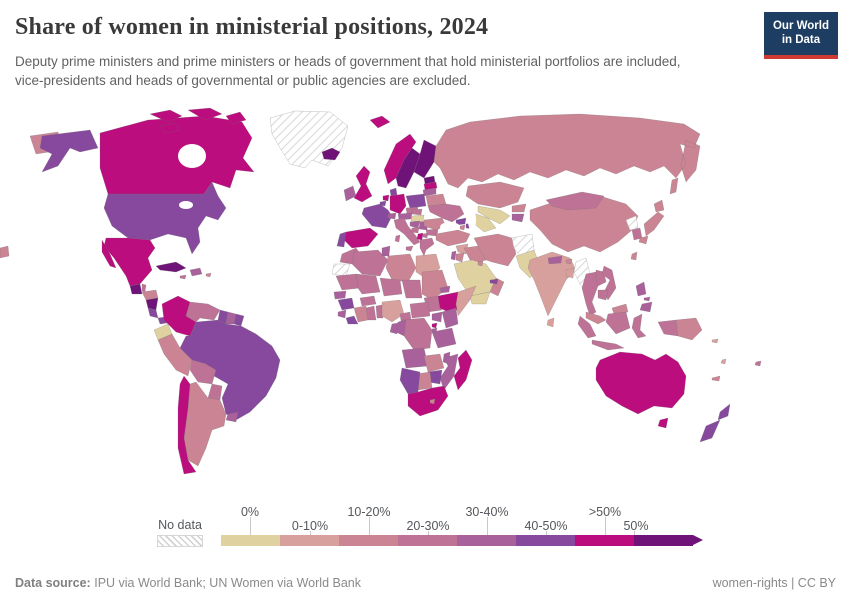 This screenshot has width=850, height=600. I want to click on country-new-caledonia, so click(716, 378).